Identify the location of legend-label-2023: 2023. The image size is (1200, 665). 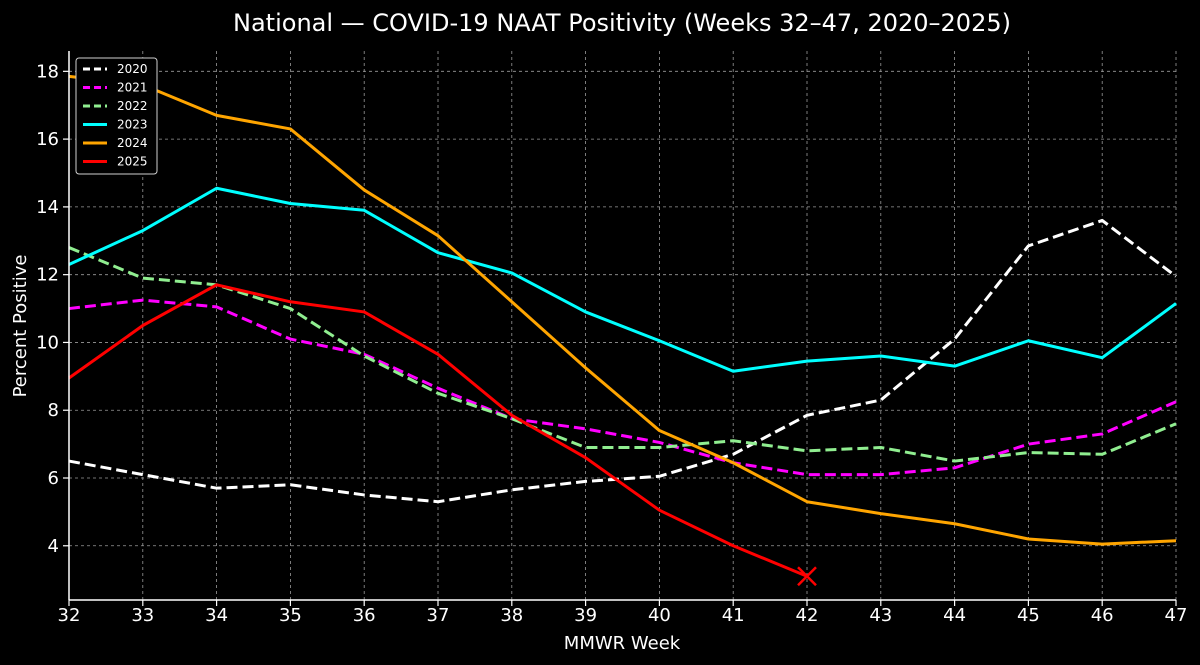
(132, 125).